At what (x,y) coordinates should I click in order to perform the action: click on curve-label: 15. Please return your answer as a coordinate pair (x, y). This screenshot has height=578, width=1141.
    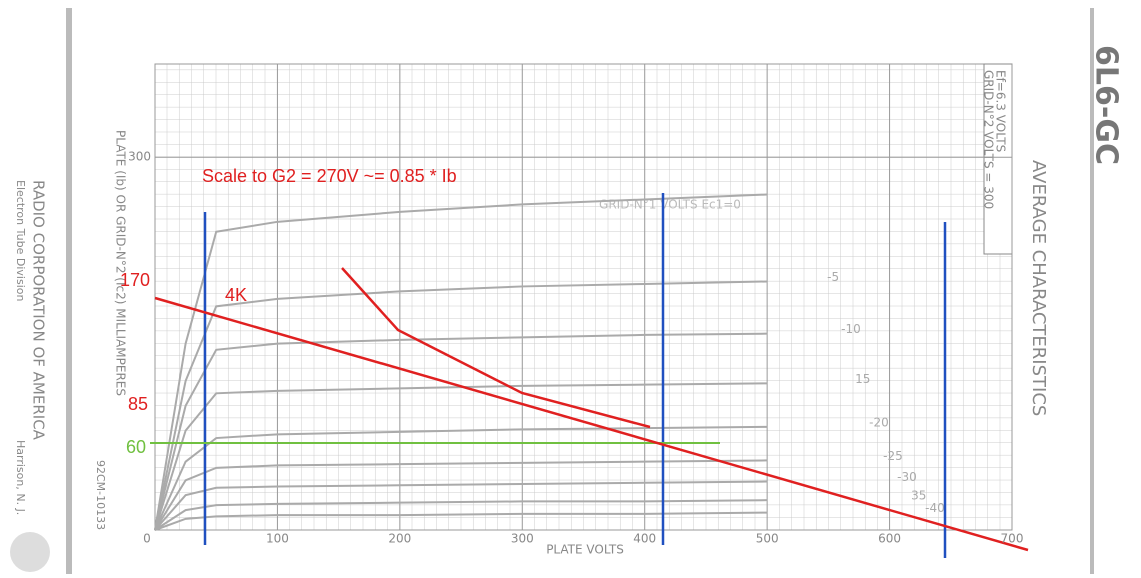
    Looking at the image, I should click on (862, 379).